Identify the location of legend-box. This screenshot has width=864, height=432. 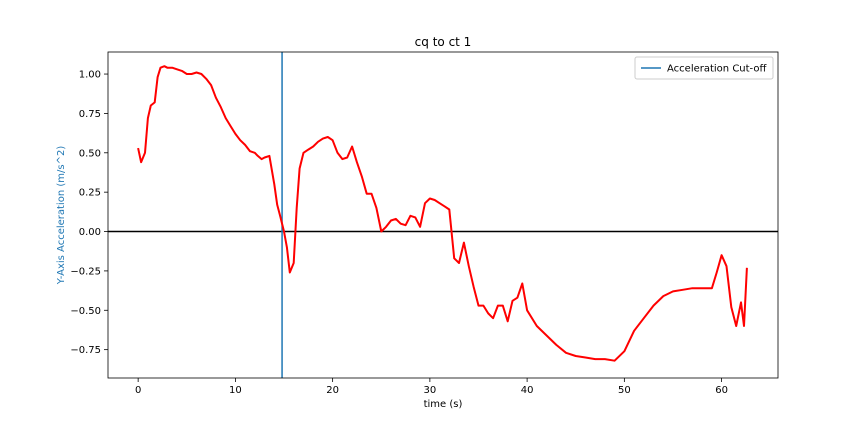
(704, 68).